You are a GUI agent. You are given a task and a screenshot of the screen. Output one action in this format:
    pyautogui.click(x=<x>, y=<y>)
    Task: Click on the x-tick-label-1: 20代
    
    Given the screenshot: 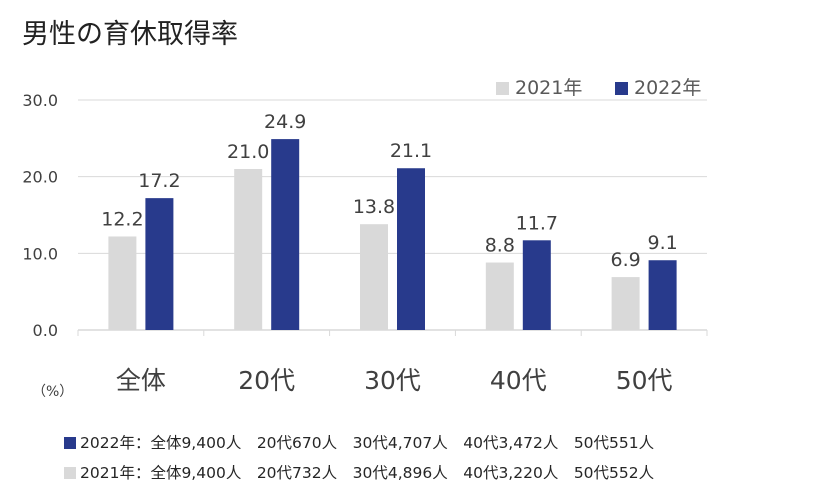 What is the action you would take?
    pyautogui.click(x=266, y=380)
    